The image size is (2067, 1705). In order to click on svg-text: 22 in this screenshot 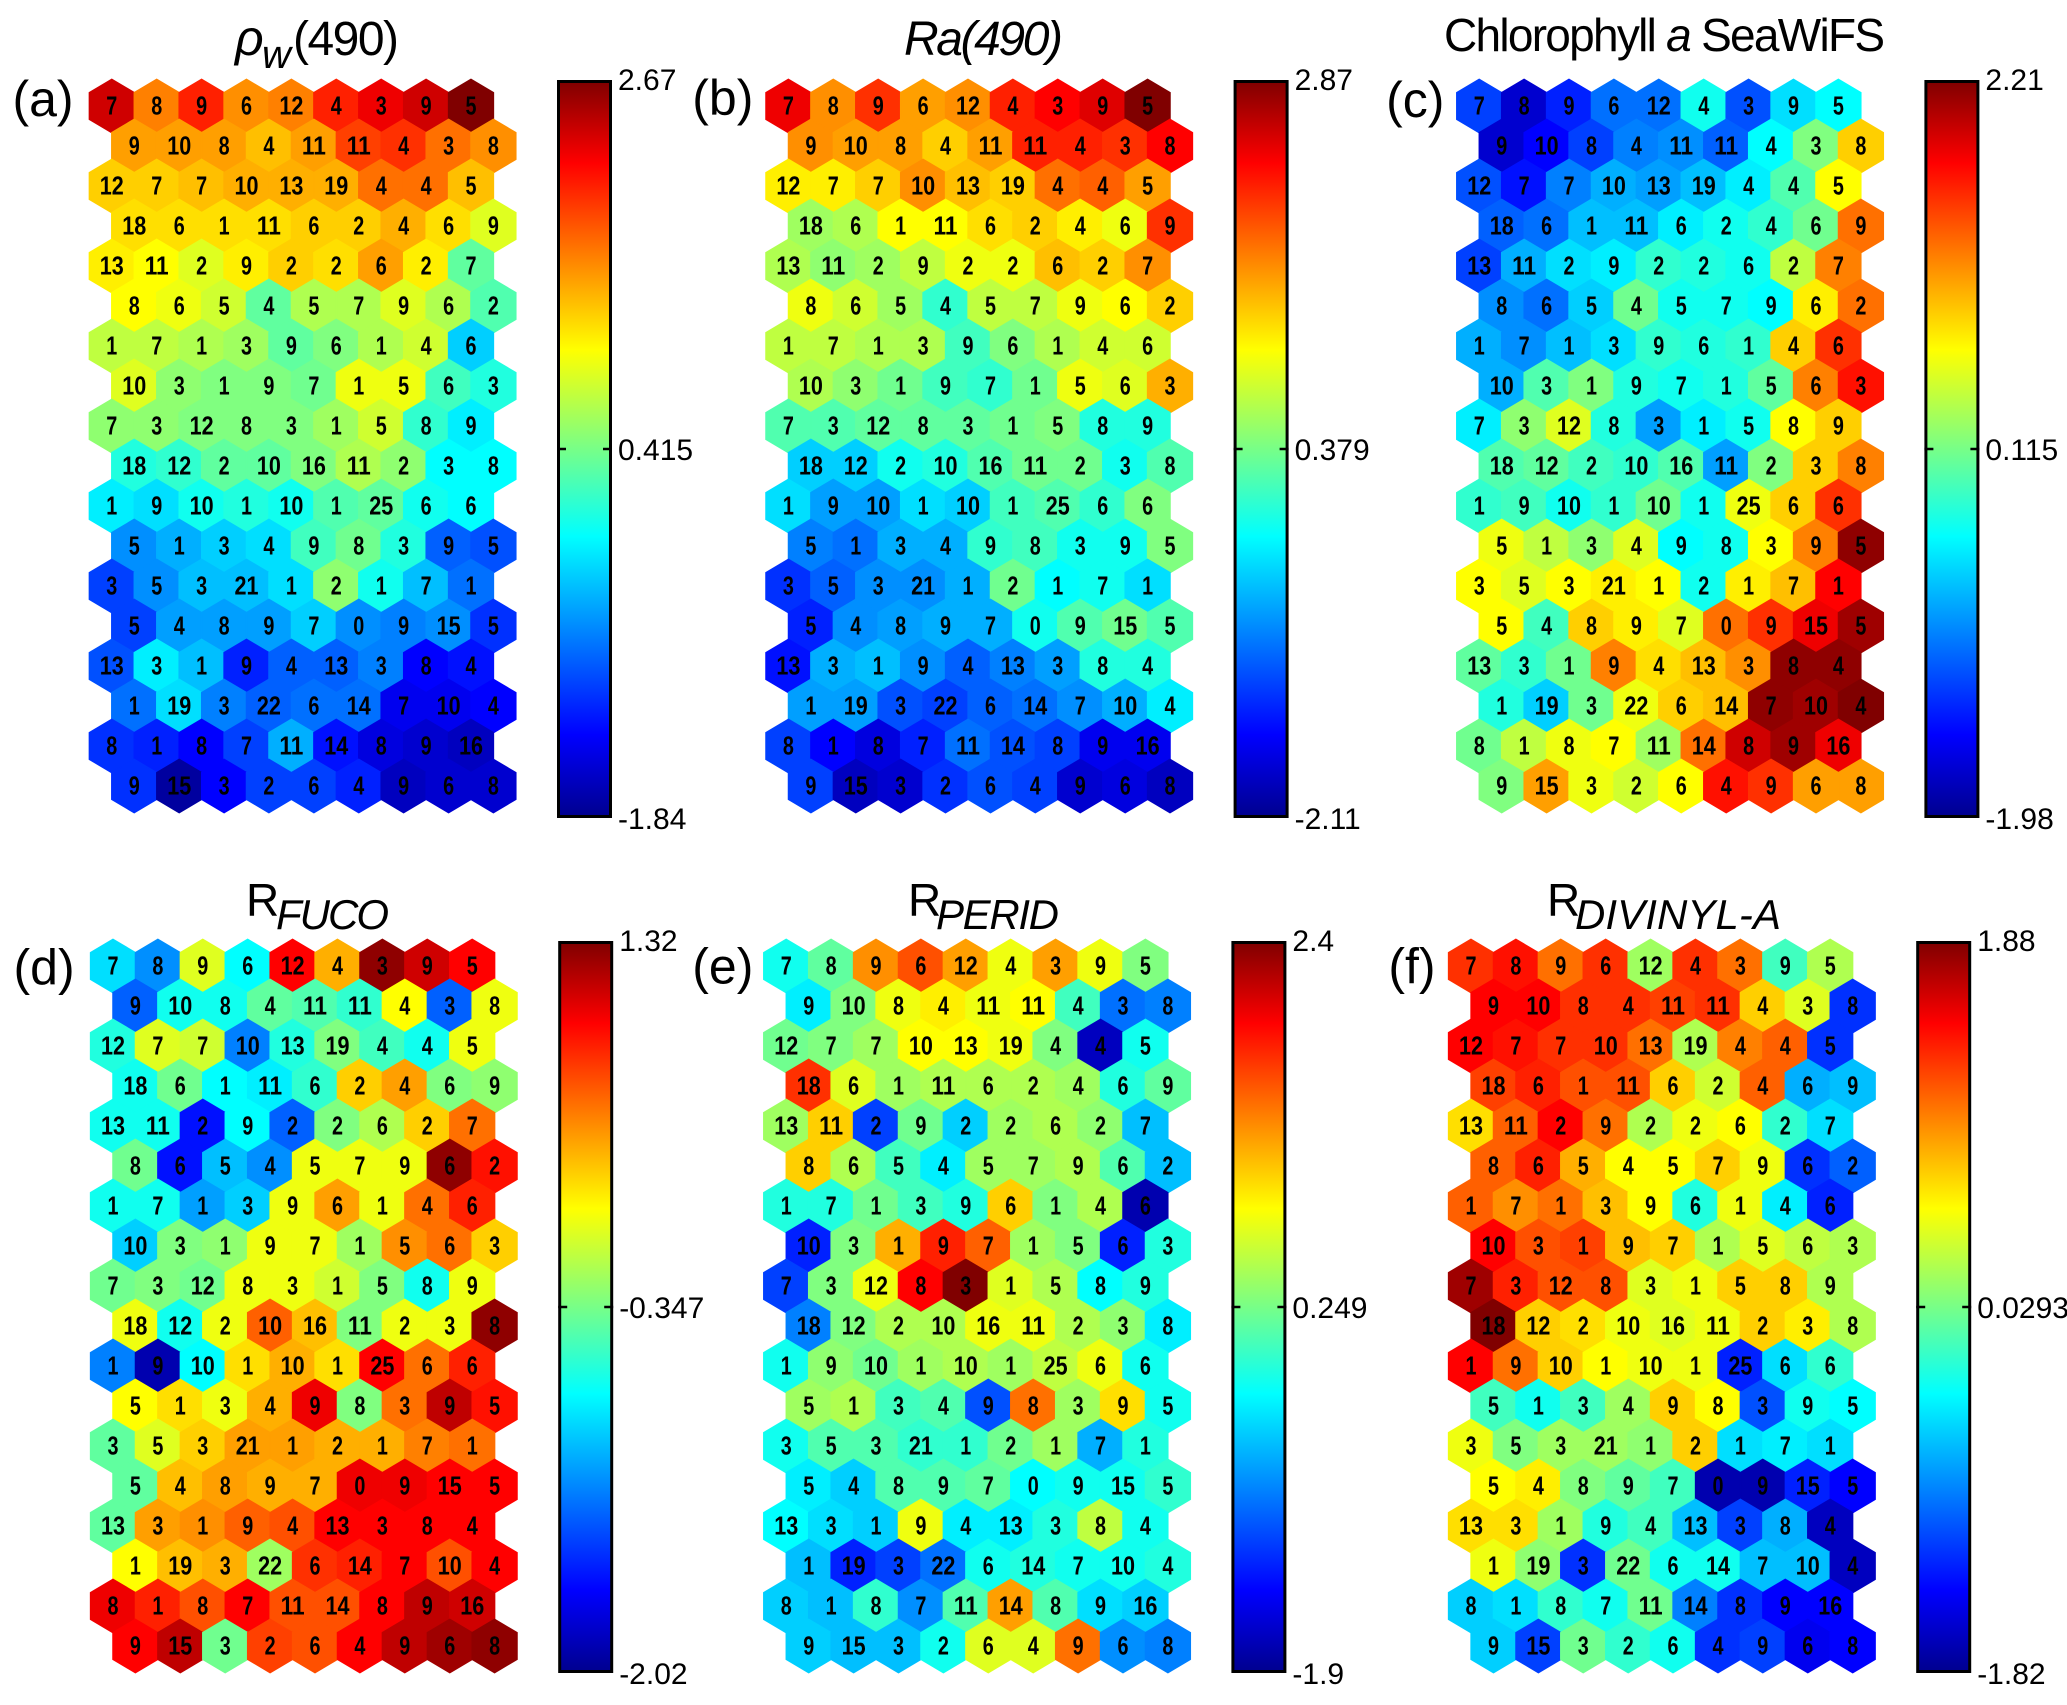, I will do `click(270, 1566)`.